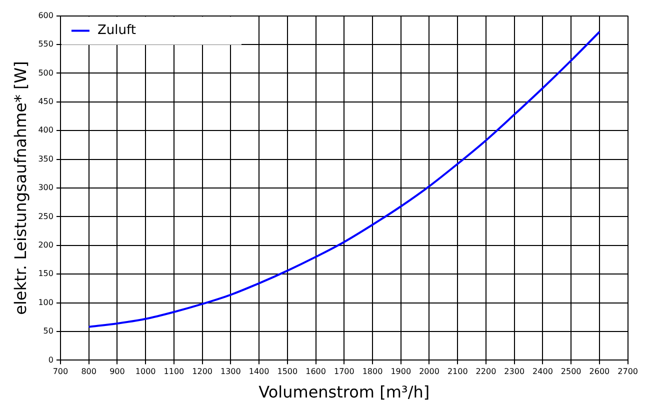 This screenshot has width=649, height=415. What do you see at coordinates (48, 331) in the screenshot?
I see `y-tick-label: 50` at bounding box center [48, 331].